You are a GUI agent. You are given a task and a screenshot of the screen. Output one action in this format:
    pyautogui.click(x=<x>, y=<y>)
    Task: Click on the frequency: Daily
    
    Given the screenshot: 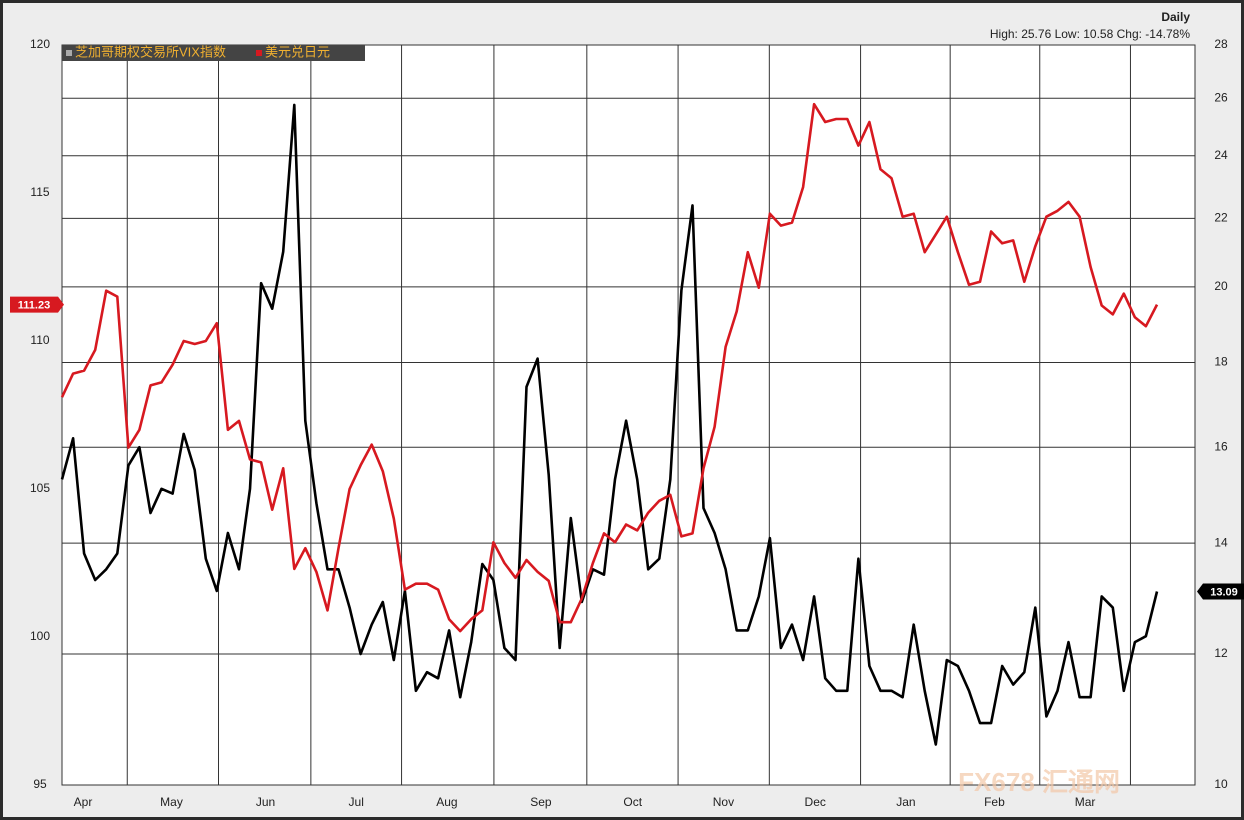 What is the action you would take?
    pyautogui.click(x=1175, y=17)
    